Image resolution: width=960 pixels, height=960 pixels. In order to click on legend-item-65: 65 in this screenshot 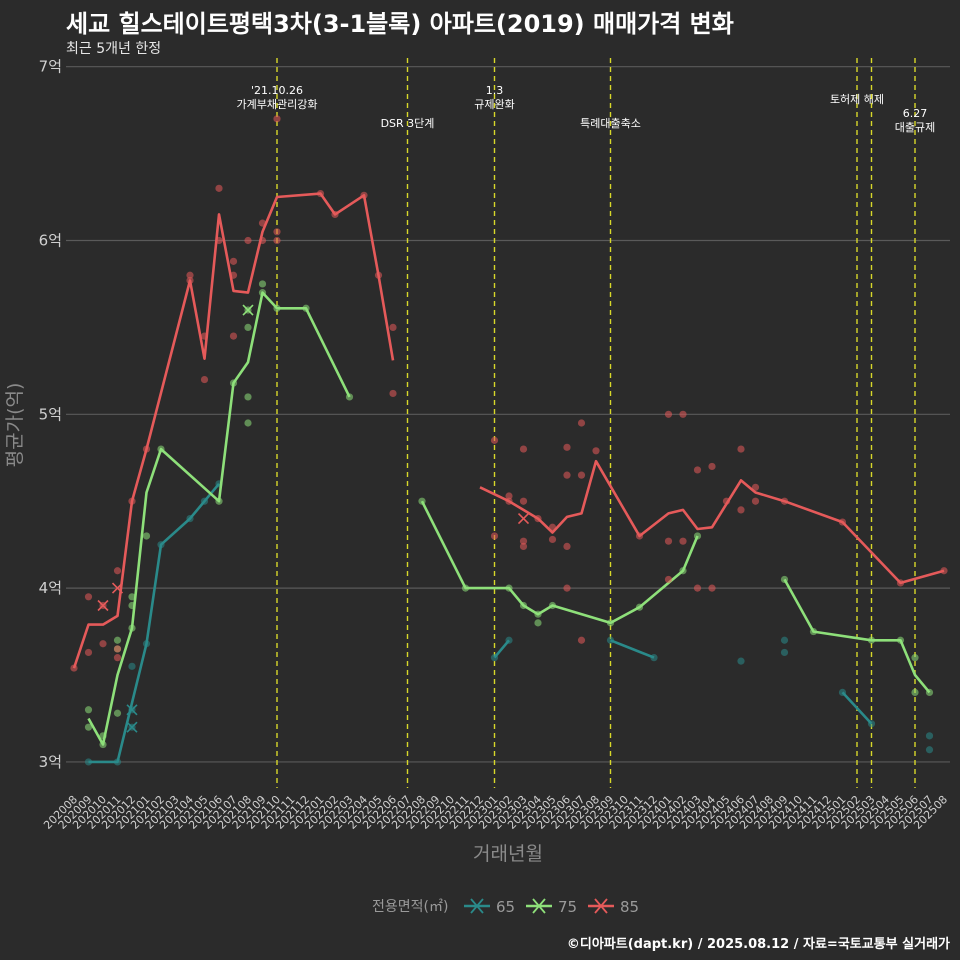, I will do `click(489, 907)`.